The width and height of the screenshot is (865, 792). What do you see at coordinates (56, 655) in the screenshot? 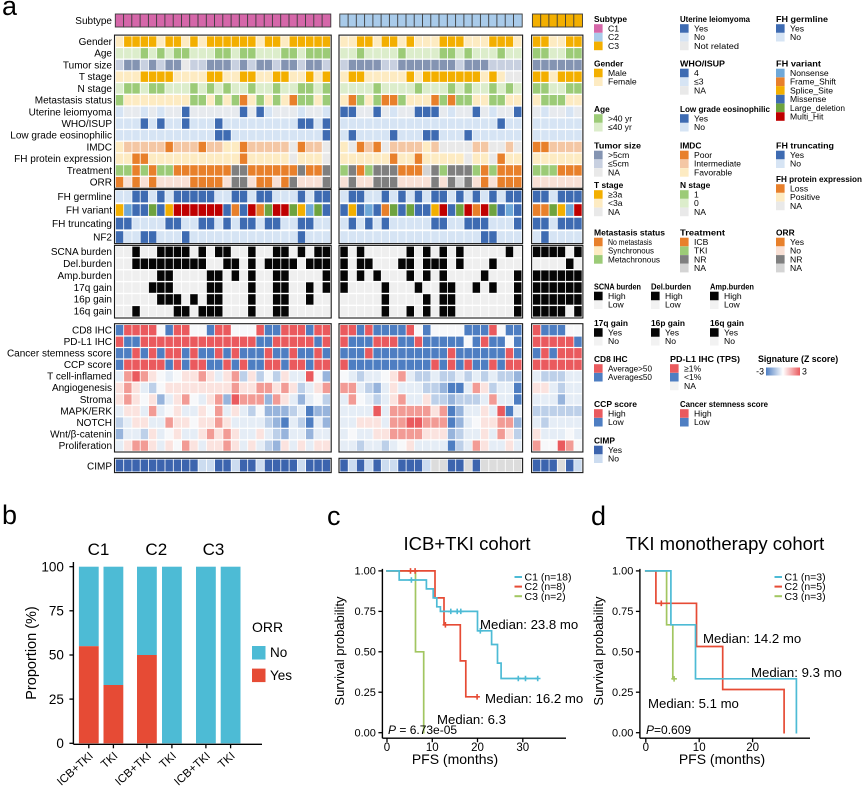
I see `svg-text: 50` at bounding box center [56, 655].